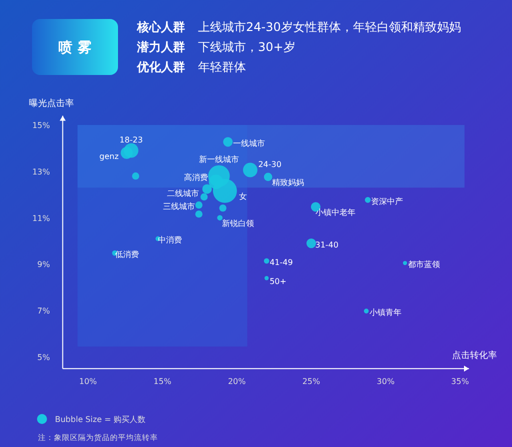 The height and width of the screenshot is (447, 512). What do you see at coordinates (238, 223) in the screenshot?
I see `annotation: 新锐白领` at bounding box center [238, 223].